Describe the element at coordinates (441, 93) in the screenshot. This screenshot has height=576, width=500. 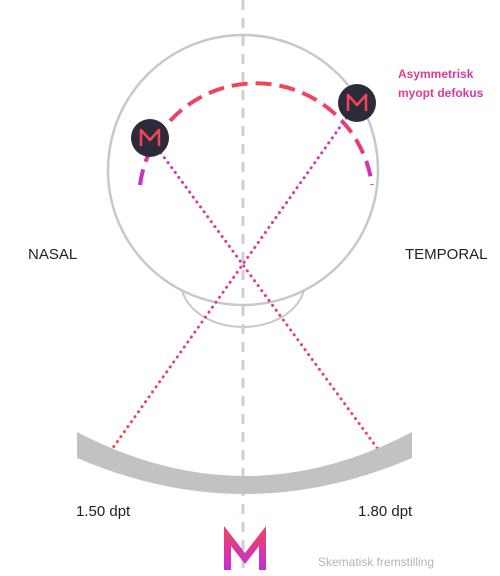
I see `annotation: myopt defokus` at that location.